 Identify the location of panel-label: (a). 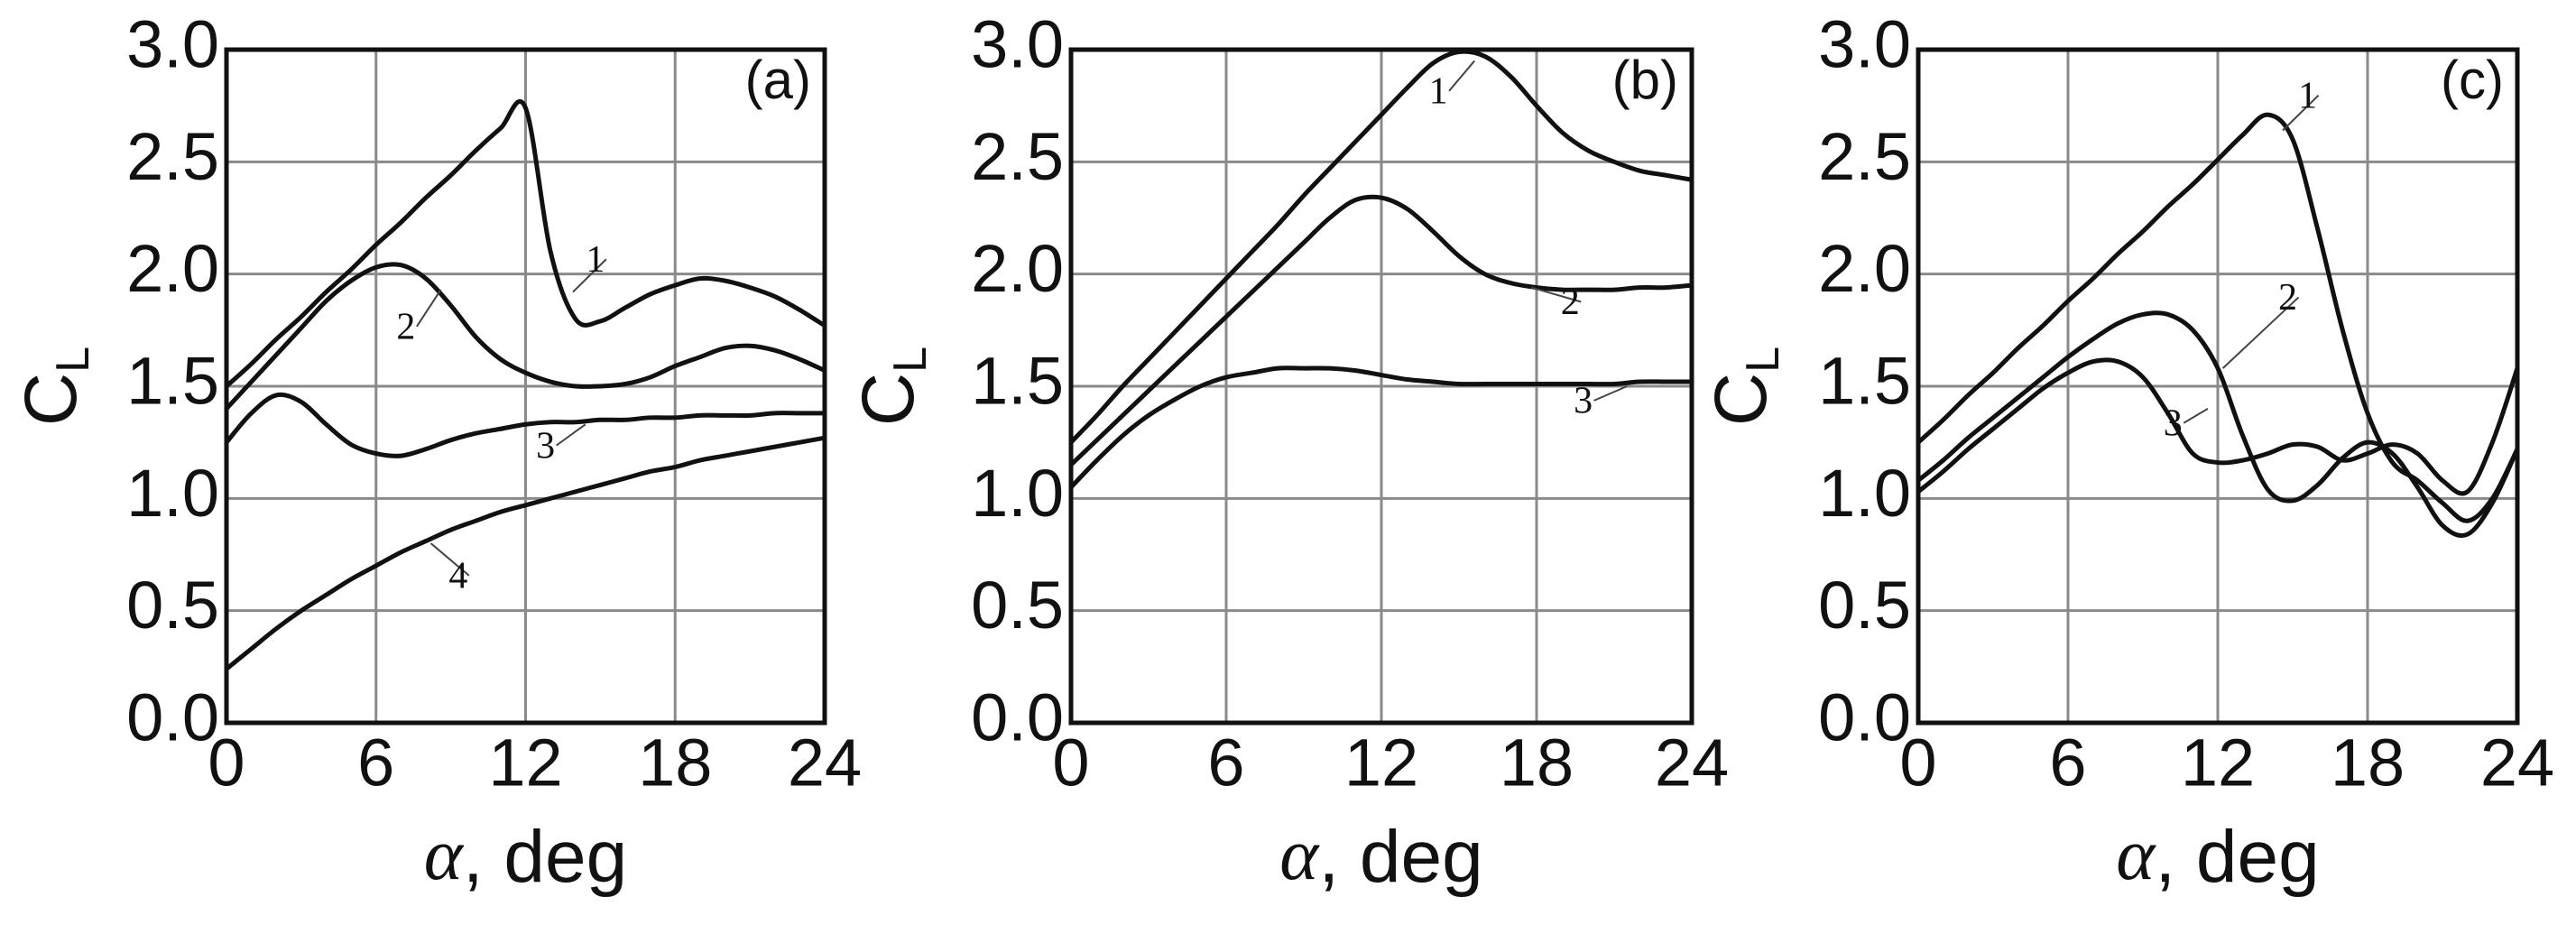
(778, 80).